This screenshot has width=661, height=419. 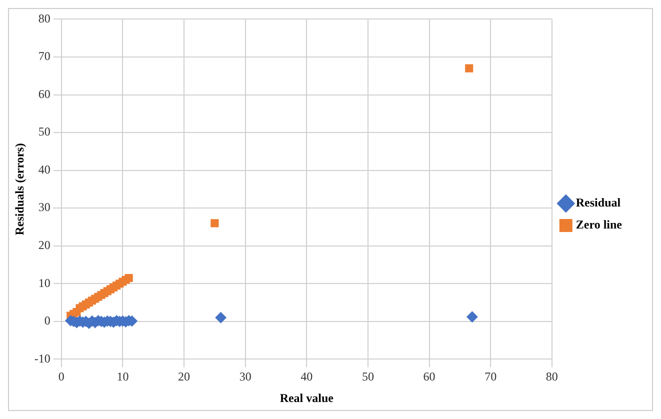 I want to click on y-tick-label: 60, so click(x=44, y=93).